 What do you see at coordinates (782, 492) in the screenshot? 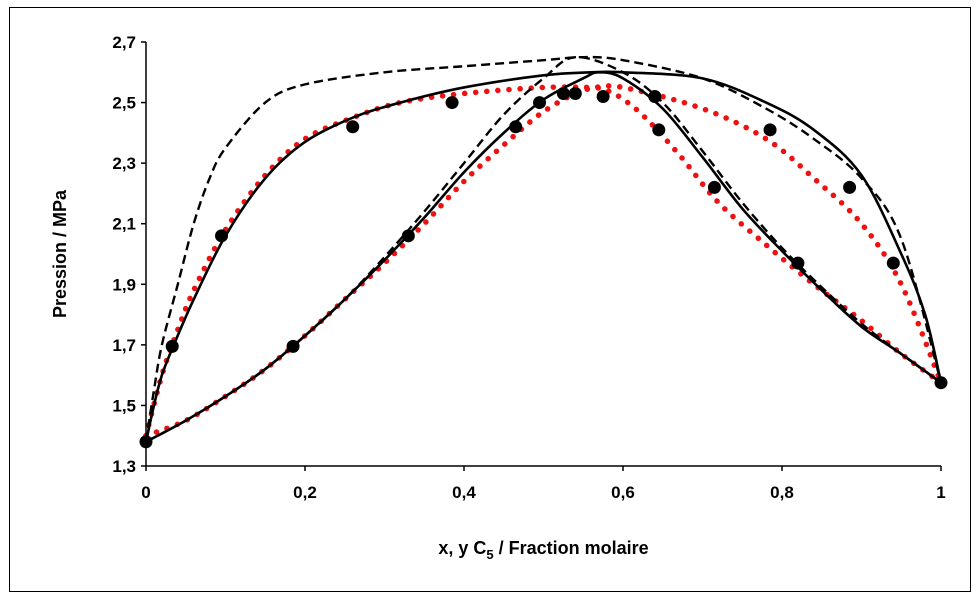
I see `x-tick-label: 0,8` at bounding box center [782, 492].